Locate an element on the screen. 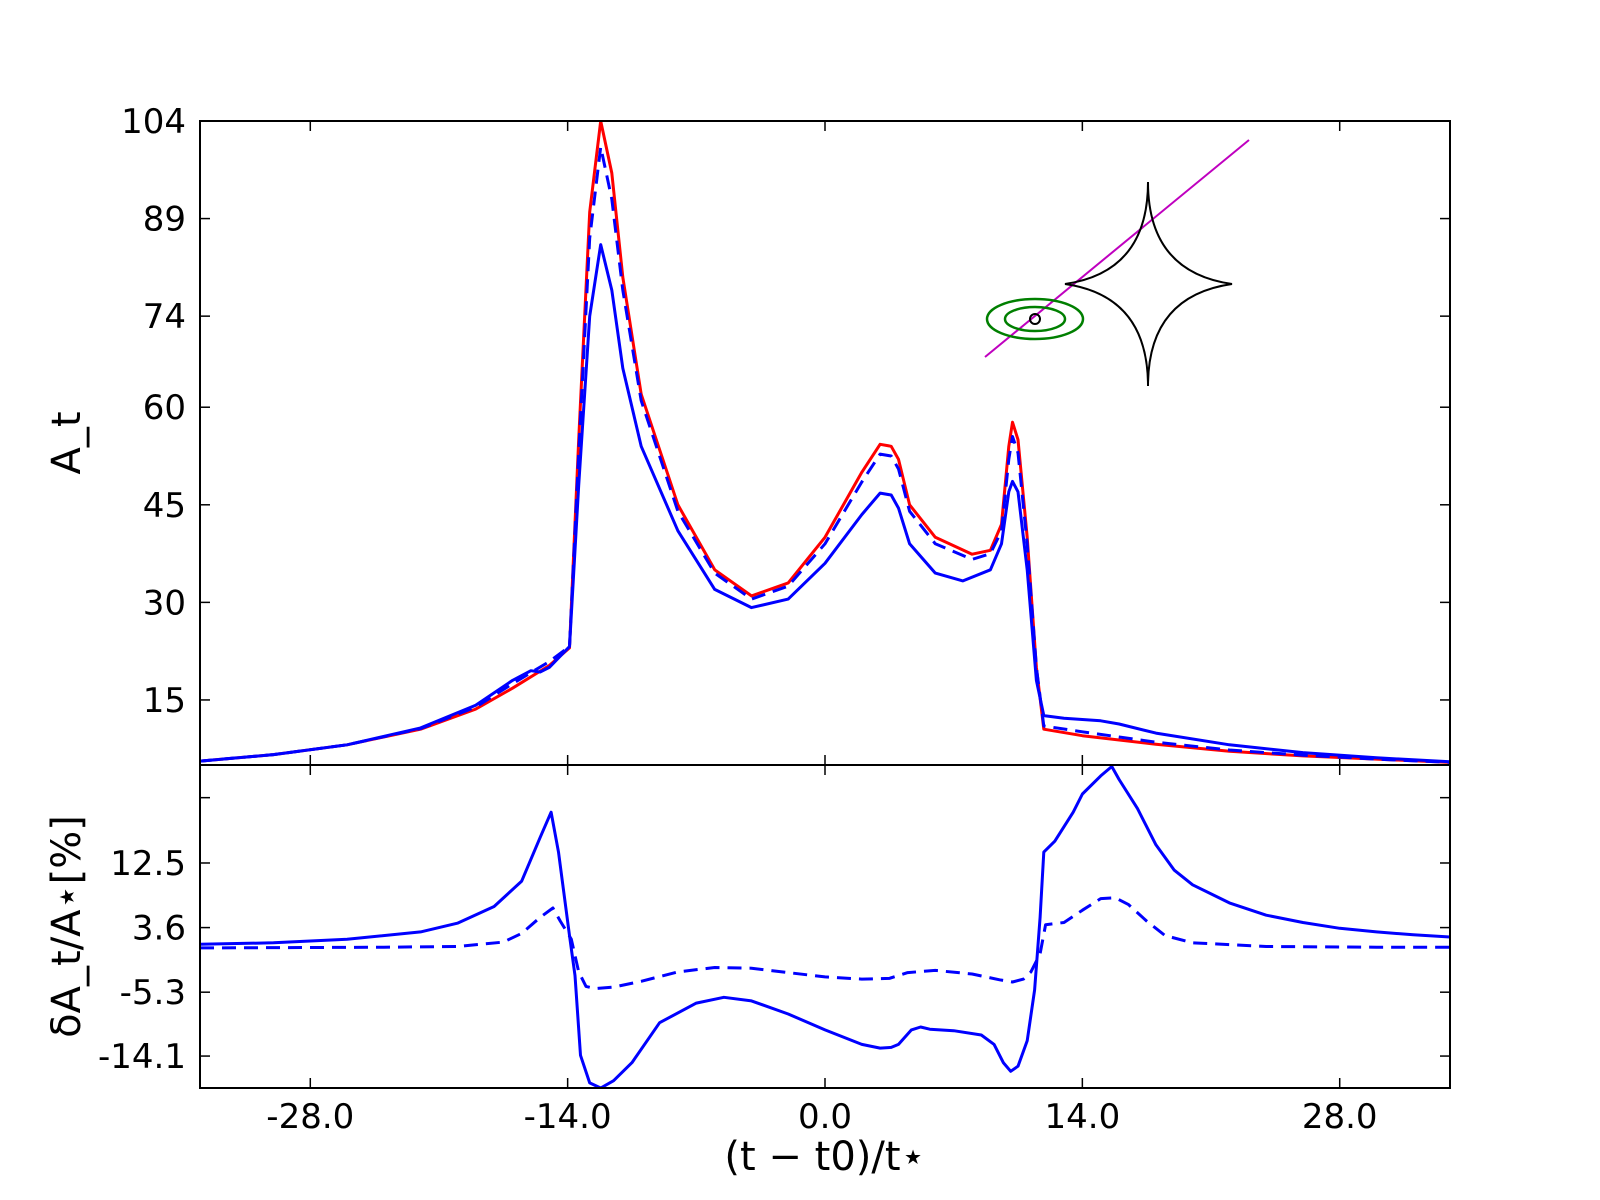 The height and width of the screenshot is (1200, 1600). bottom-y-axis-label: δA_t/A⋆[%] is located at coordinates (67, 926).